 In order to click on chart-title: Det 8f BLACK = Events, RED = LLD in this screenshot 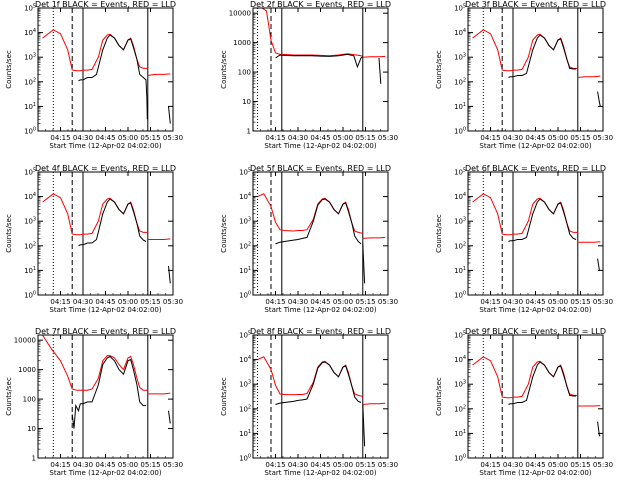, I will do `click(320, 331)`.